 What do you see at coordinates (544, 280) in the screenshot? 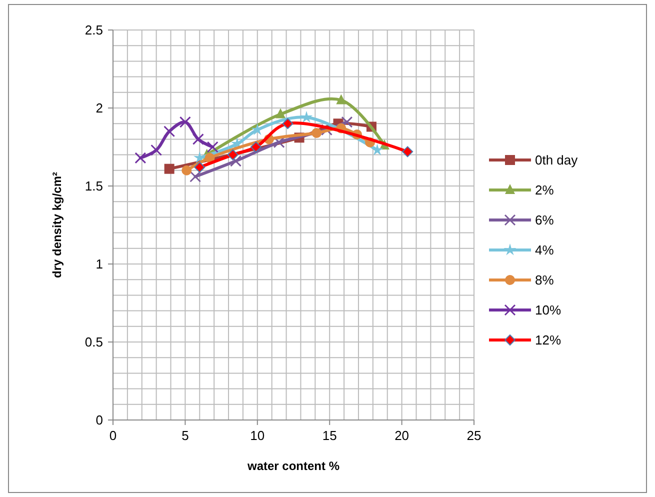
I see `legend-label: 8%` at bounding box center [544, 280].